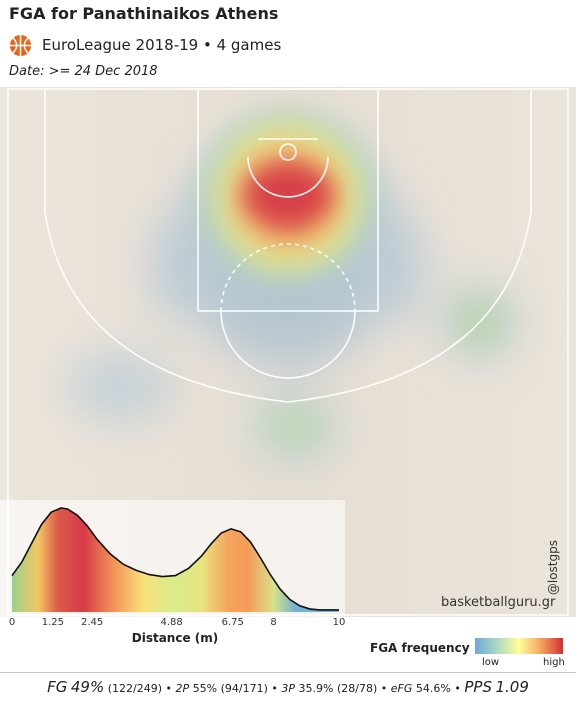 The width and height of the screenshot is (576, 703). I want to click on watermark-text: basketballguru.gr, so click(498, 602).